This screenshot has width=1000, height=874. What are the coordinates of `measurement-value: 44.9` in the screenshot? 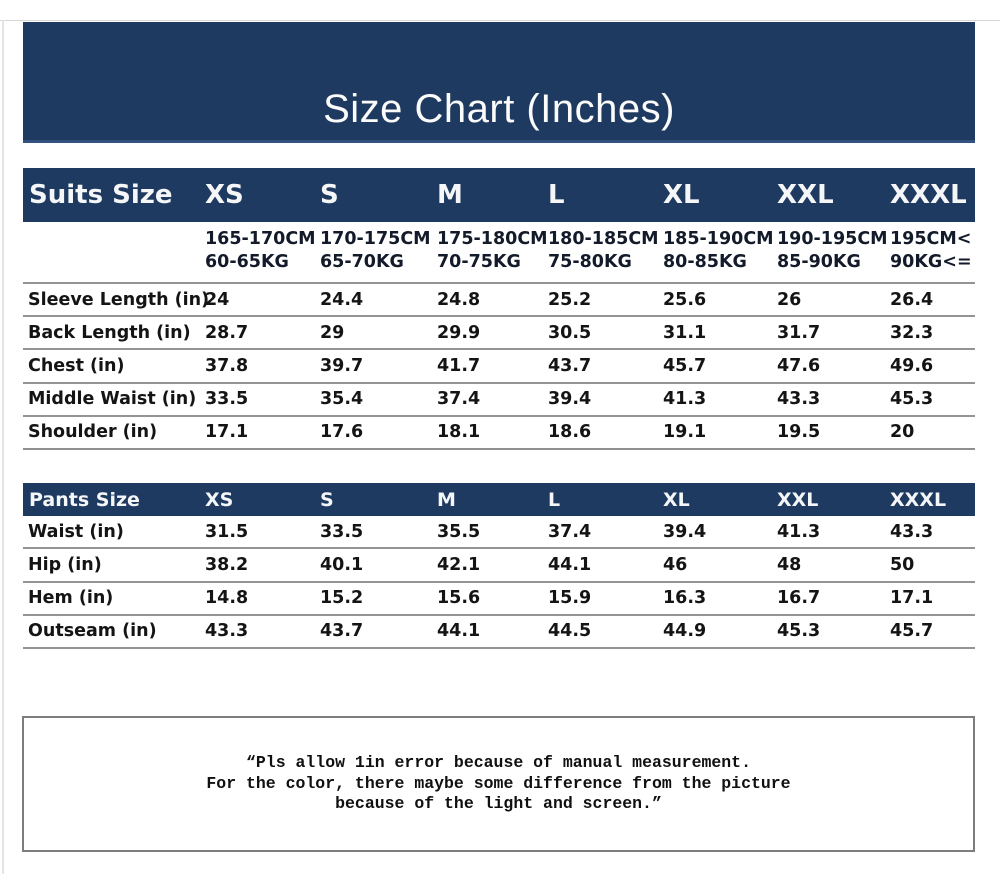 It's located at (685, 631).